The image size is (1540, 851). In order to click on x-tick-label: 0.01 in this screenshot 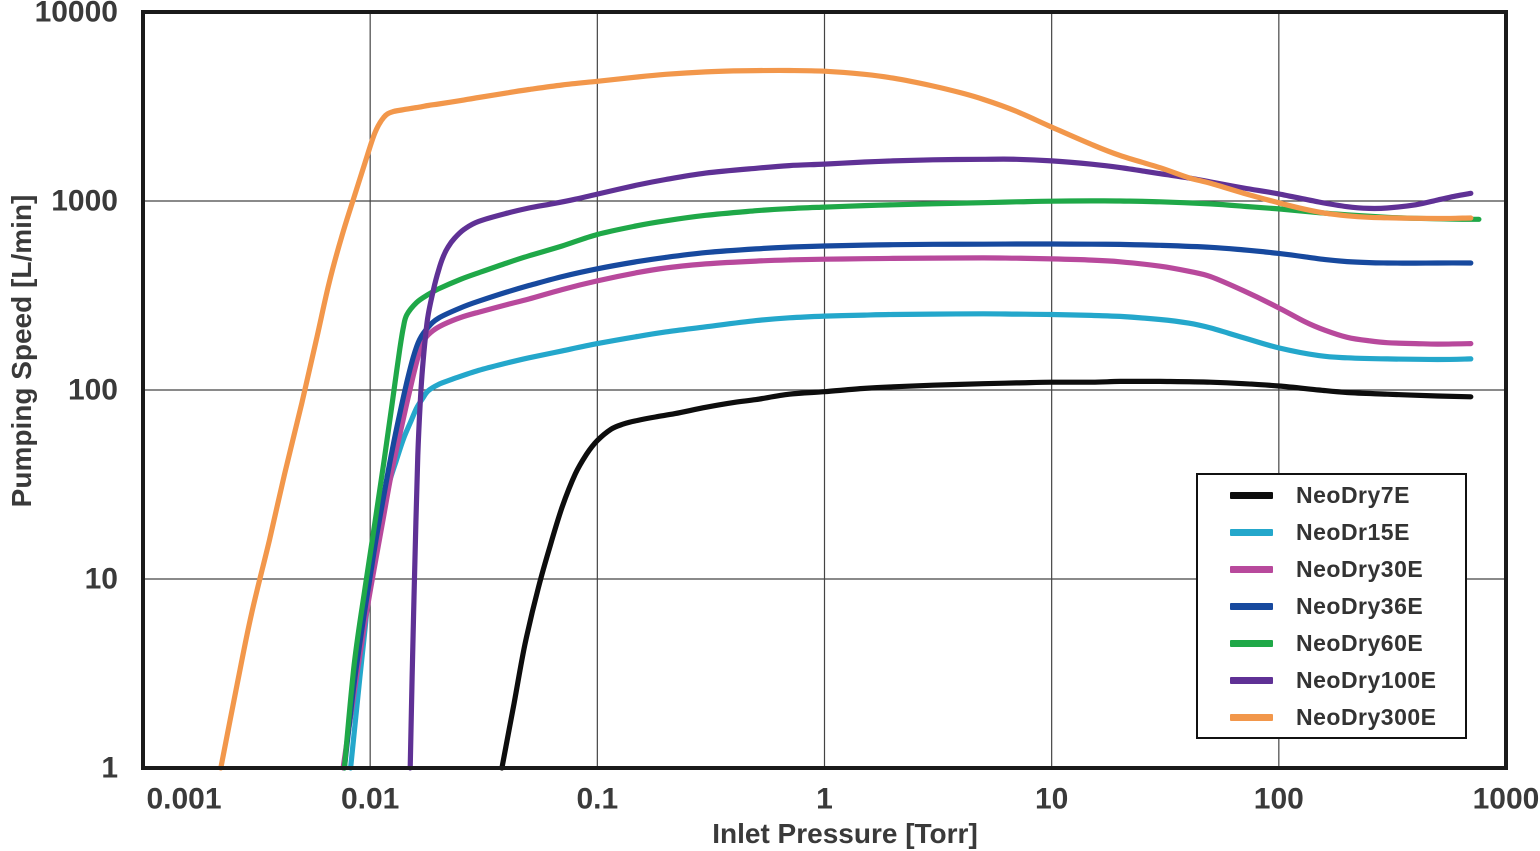, I will do `click(370, 799)`.